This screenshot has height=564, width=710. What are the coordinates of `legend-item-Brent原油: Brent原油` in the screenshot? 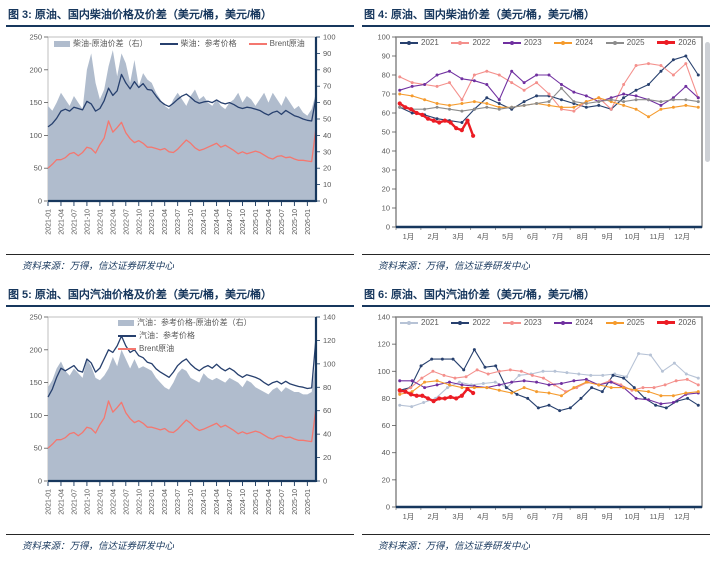 It's located at (276, 43).